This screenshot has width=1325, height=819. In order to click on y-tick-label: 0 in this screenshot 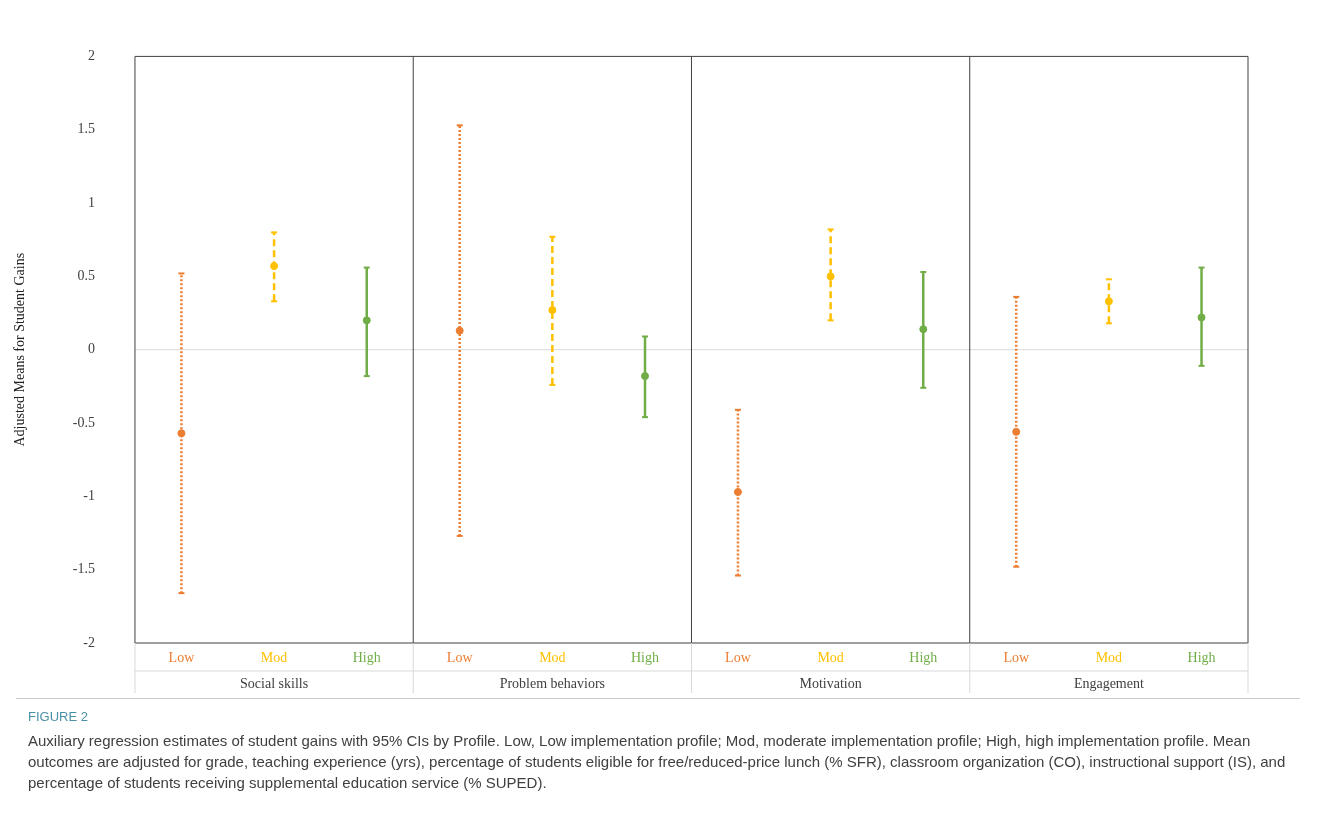, I will do `click(91, 349)`.